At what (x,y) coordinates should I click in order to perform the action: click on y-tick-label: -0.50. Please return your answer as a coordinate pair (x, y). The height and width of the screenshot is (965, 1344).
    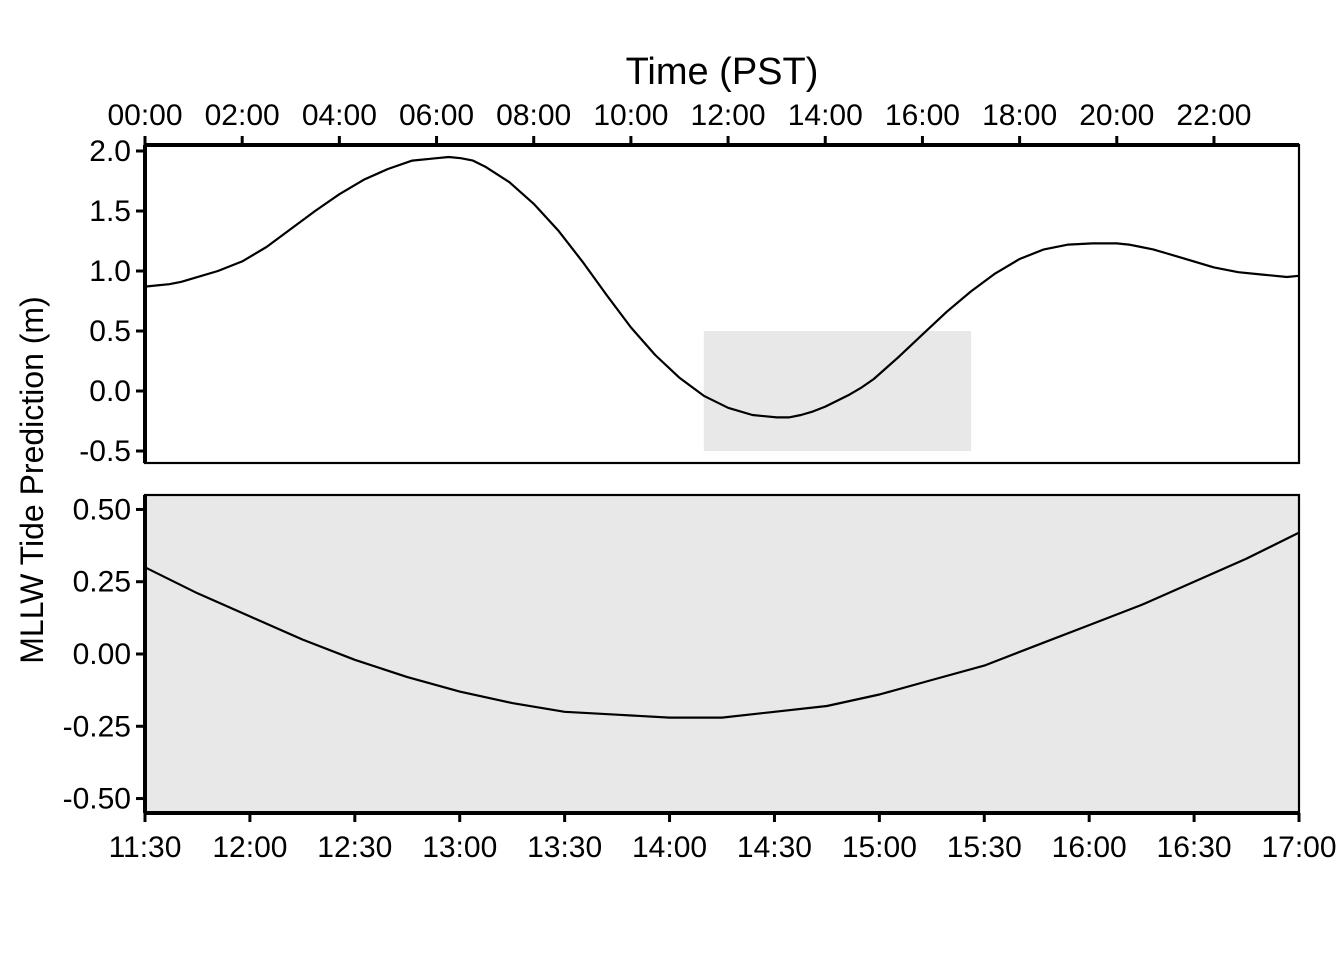
    Looking at the image, I should click on (97, 799).